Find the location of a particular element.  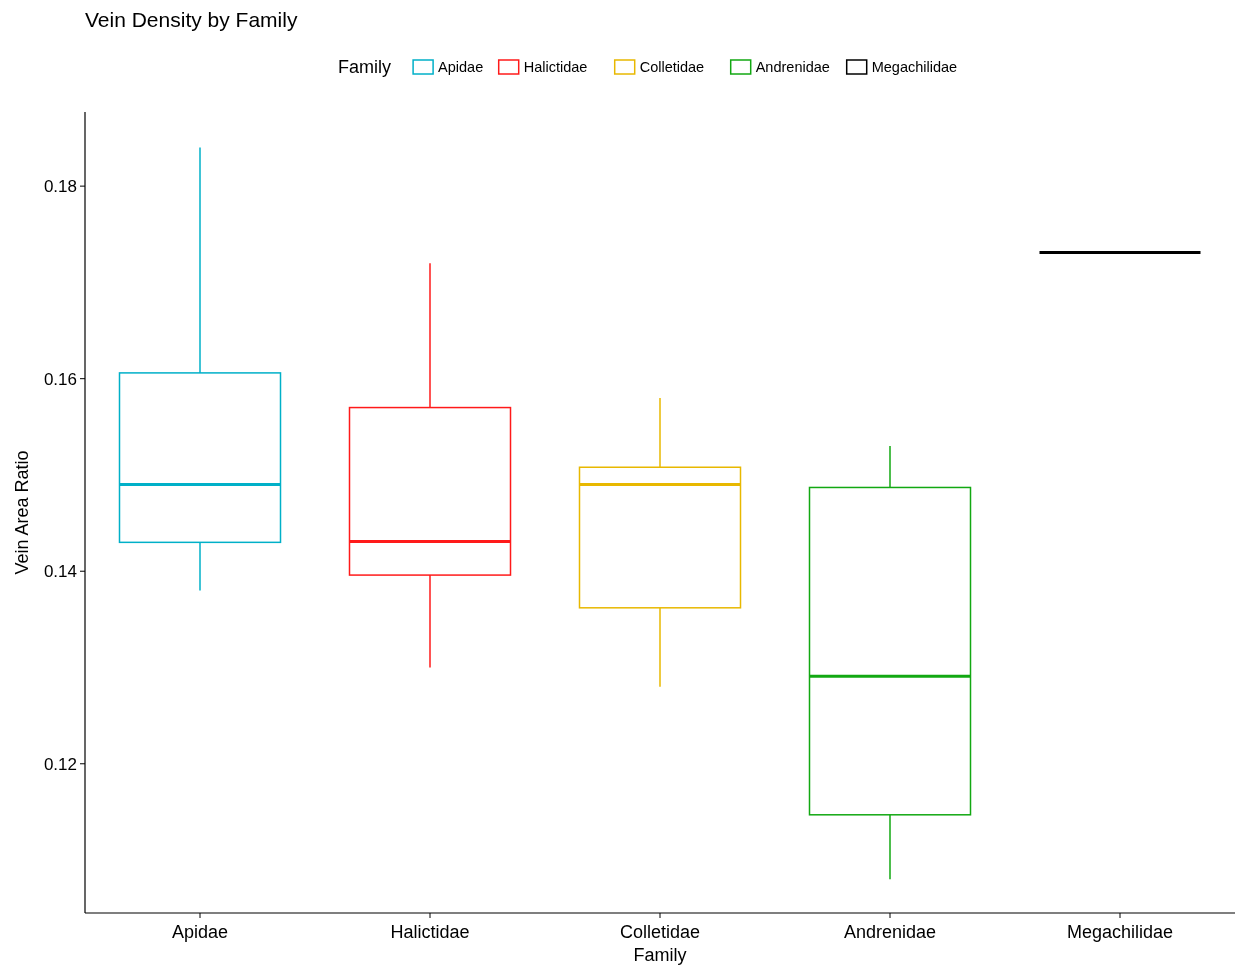

x-axis-title: Family is located at coordinates (660, 955).